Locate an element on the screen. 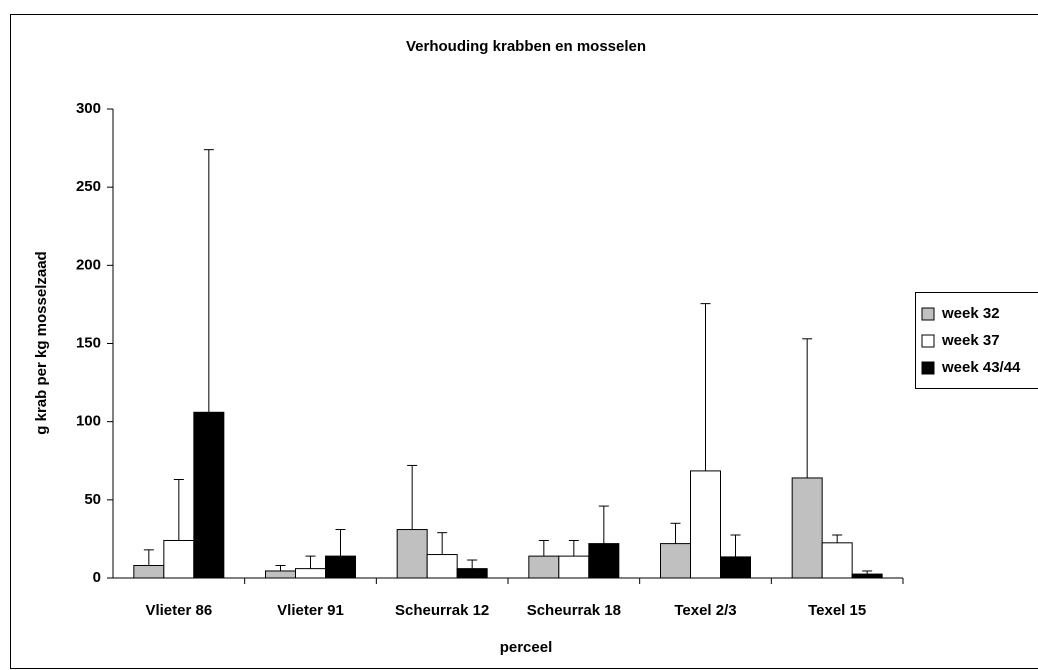 The image size is (1038, 670). x-tick-label: Texel 15 is located at coordinates (837, 610).